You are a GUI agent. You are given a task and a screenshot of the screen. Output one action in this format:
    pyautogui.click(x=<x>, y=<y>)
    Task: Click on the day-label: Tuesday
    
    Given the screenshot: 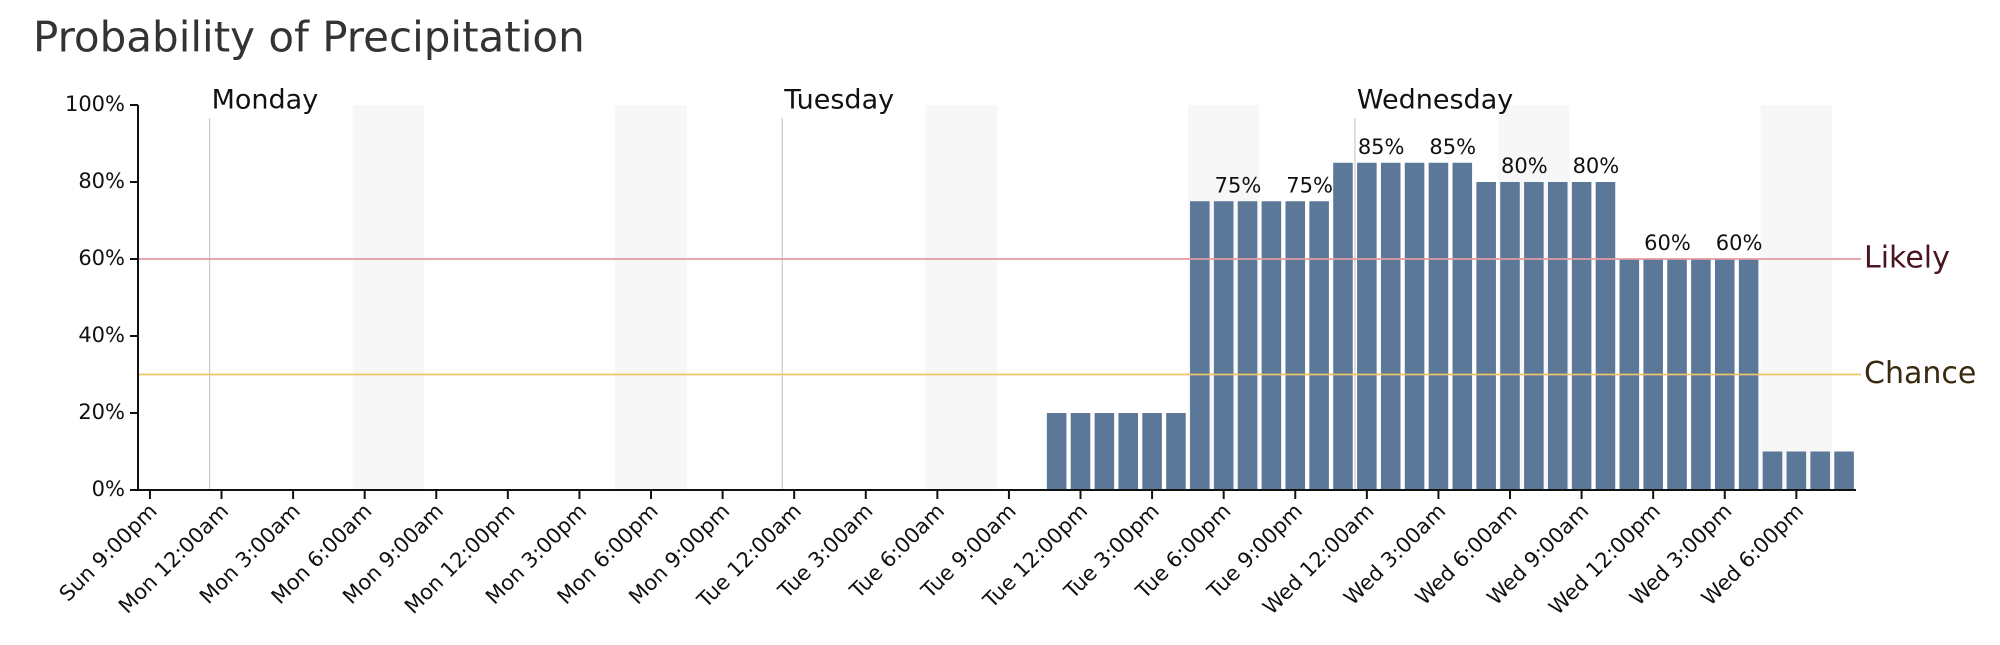 What is the action you would take?
    pyautogui.click(x=838, y=100)
    